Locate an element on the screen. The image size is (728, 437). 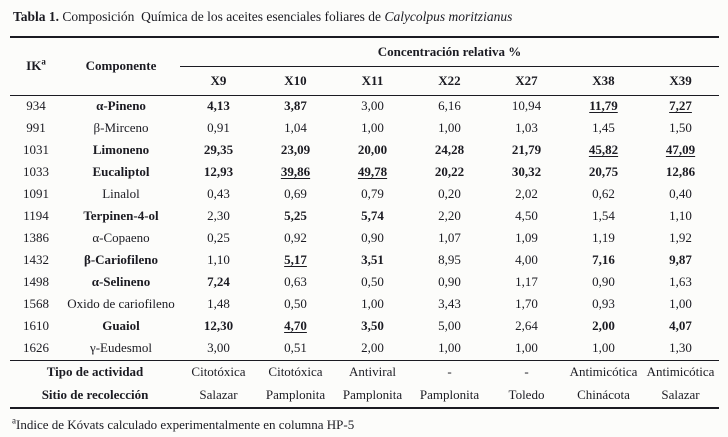
cell-value: 2,64 is located at coordinates (526, 326).